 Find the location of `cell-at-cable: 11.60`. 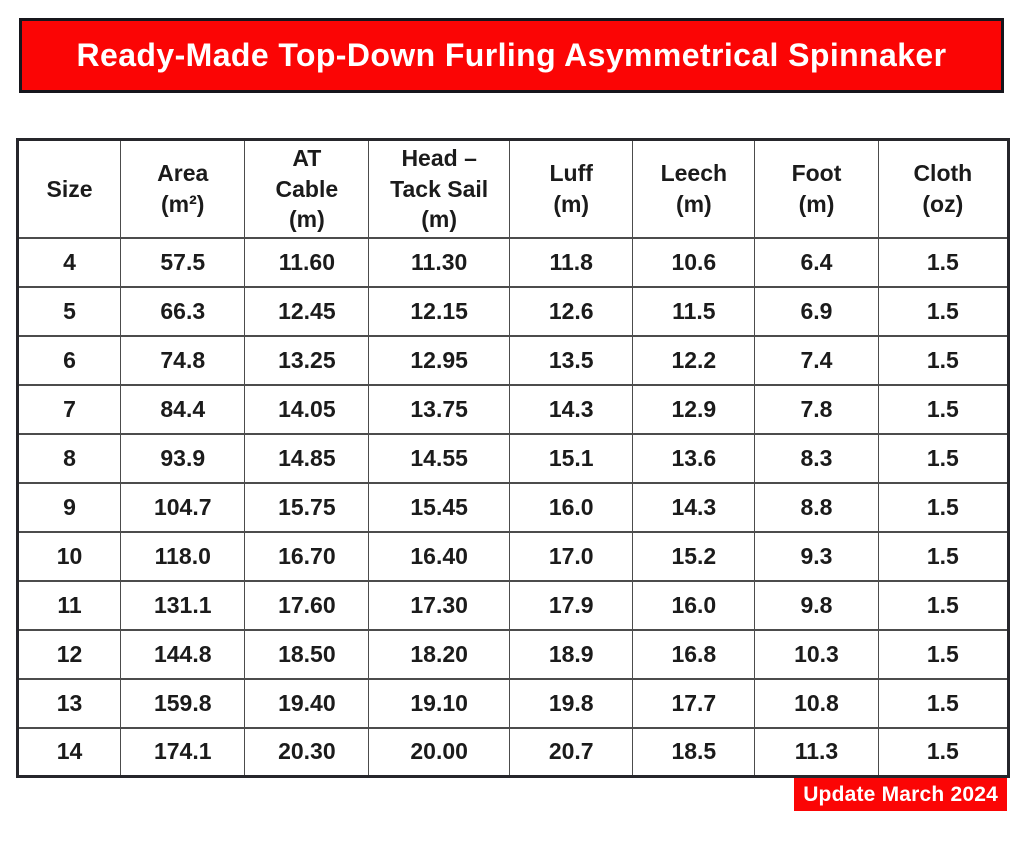

cell-at-cable: 11.60 is located at coordinates (307, 262).